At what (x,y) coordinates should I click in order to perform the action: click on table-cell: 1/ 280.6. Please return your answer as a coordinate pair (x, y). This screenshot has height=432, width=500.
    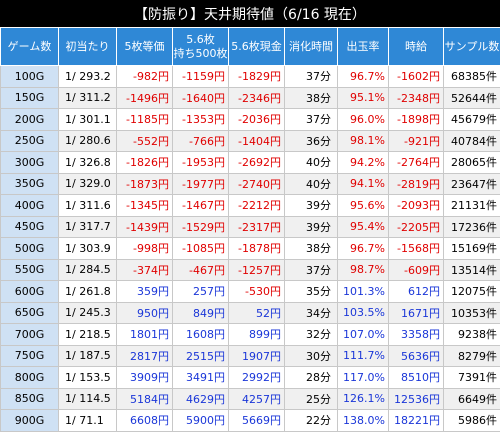
    Looking at the image, I should click on (88, 141).